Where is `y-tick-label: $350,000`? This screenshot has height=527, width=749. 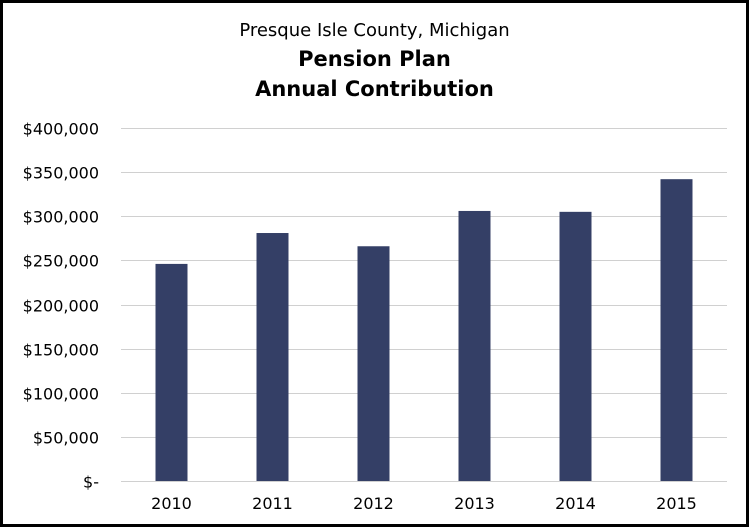 y-tick-label: $350,000 is located at coordinates (61, 173).